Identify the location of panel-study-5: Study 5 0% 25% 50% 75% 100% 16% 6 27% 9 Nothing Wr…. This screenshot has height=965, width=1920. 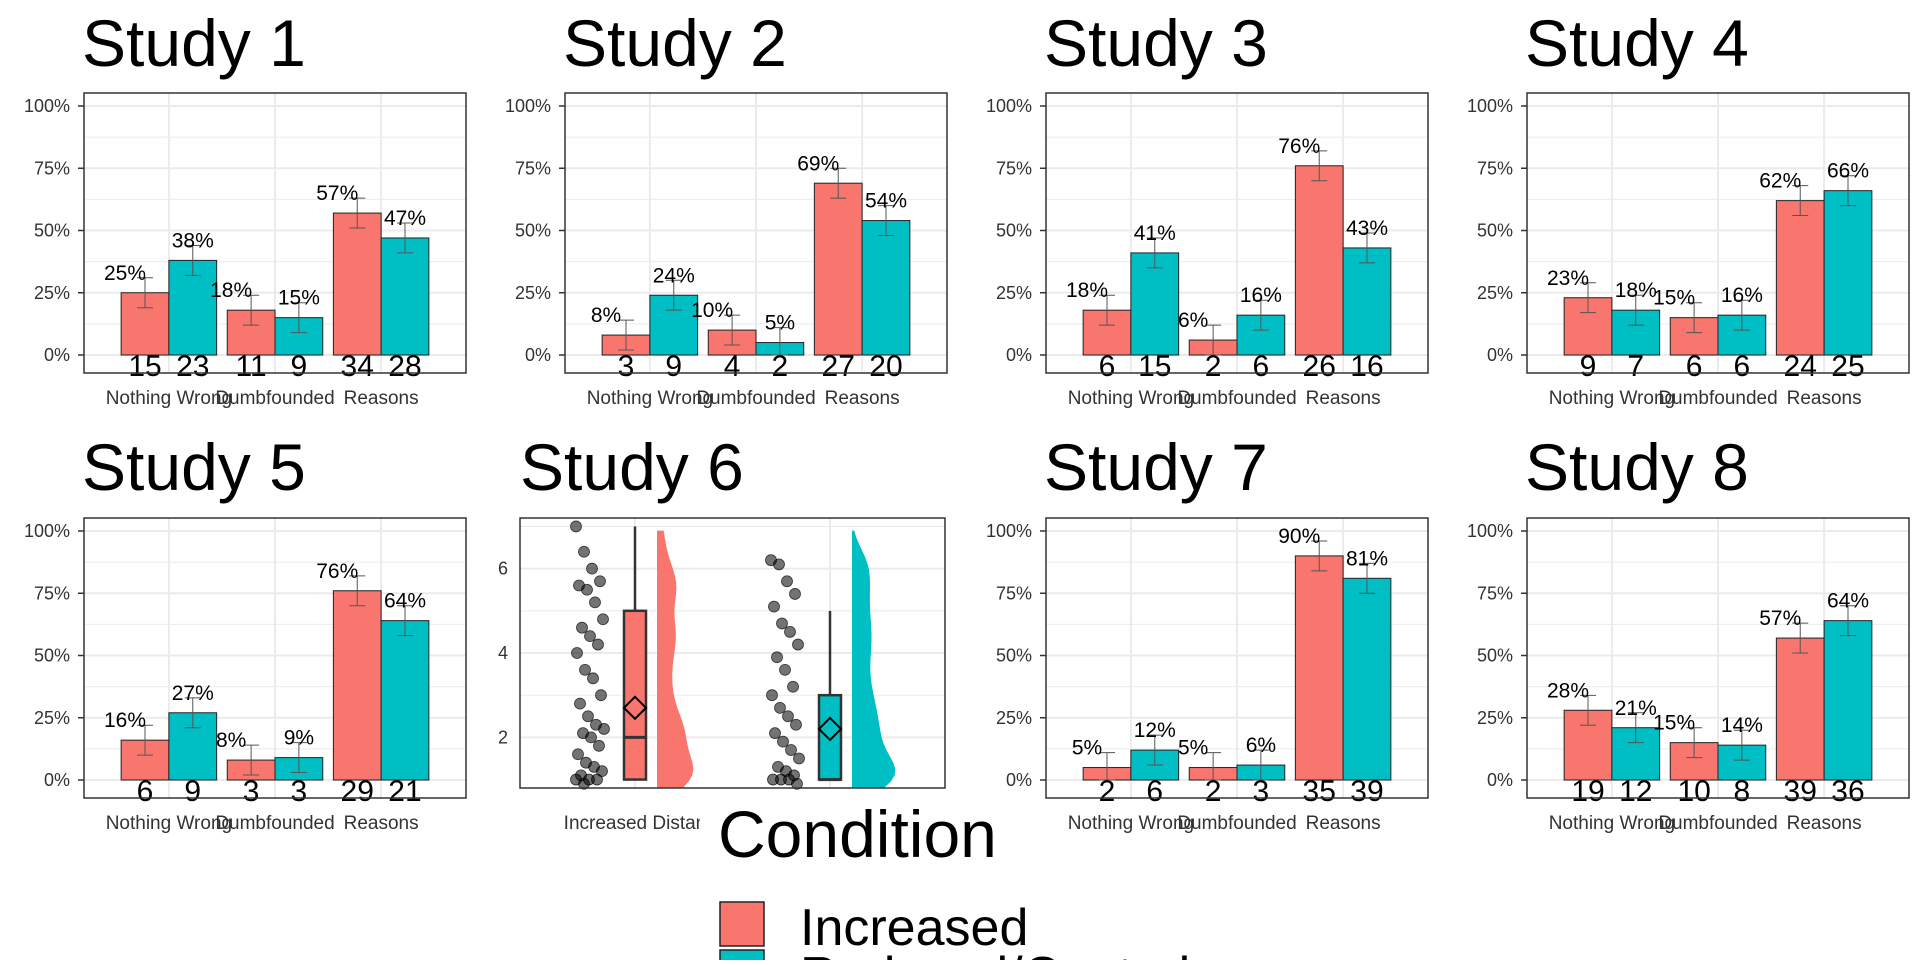
(245, 632).